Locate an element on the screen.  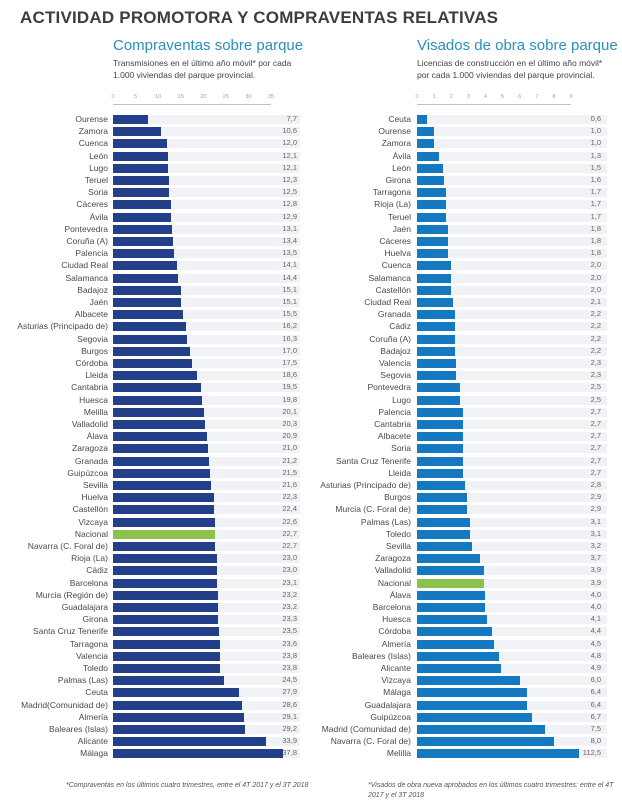
value-label: 8,0 is located at coordinates (595, 741).